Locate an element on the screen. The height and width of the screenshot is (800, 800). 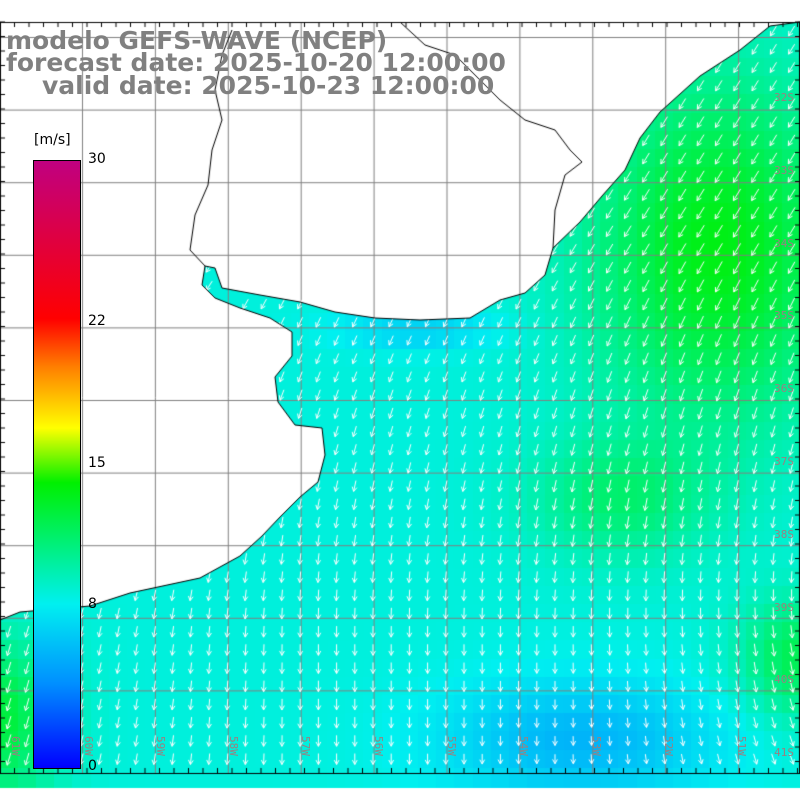
latitude-label: 36S is located at coordinates (784, 389).